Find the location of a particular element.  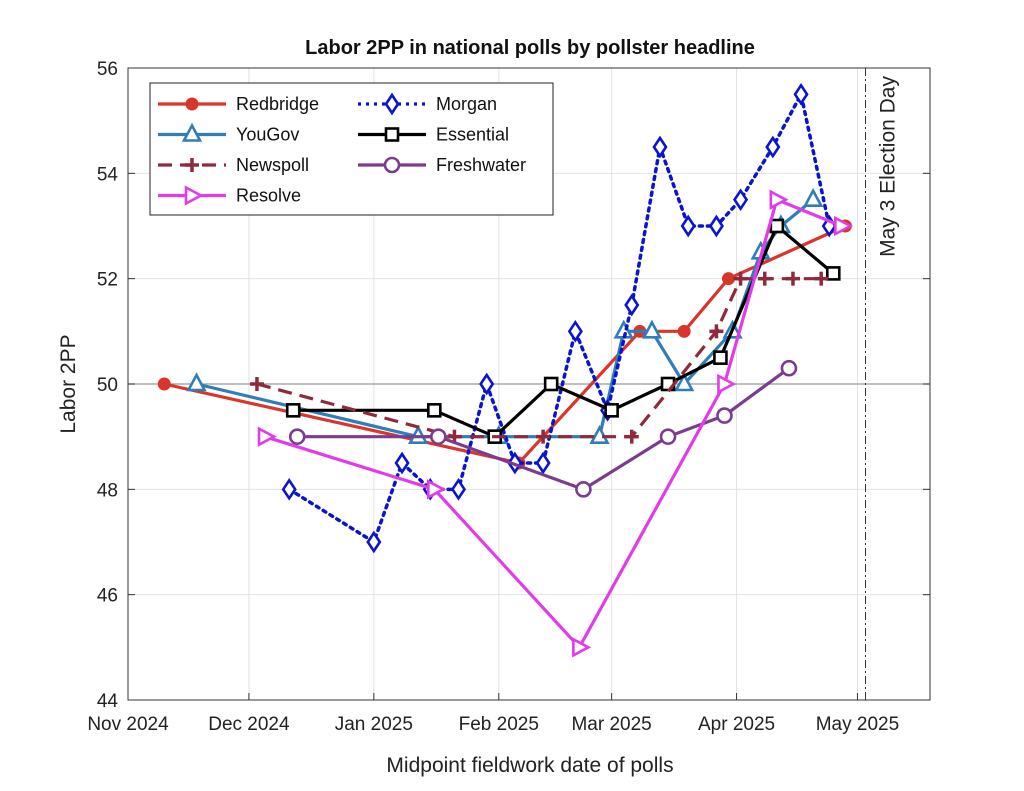

legend-item-resolve: Resolve is located at coordinates (229, 195).